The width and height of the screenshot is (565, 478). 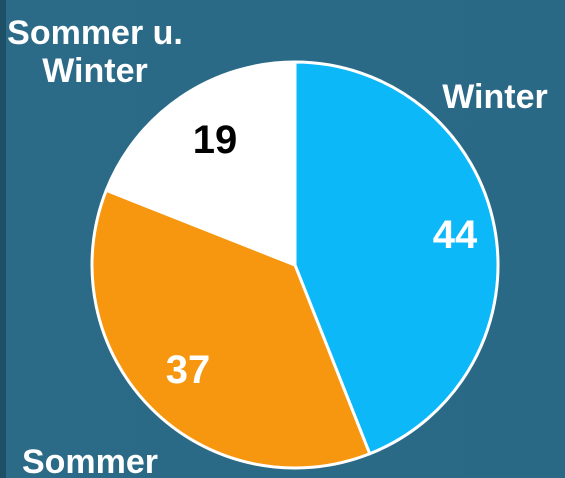 What do you see at coordinates (455, 235) in the screenshot?
I see `value-label: 44` at bounding box center [455, 235].